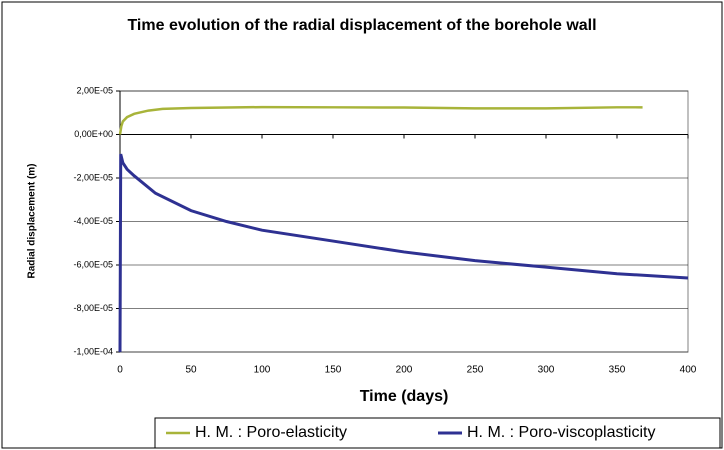  What do you see at coordinates (380, 120) in the screenshot?
I see `series-line` at bounding box center [380, 120].